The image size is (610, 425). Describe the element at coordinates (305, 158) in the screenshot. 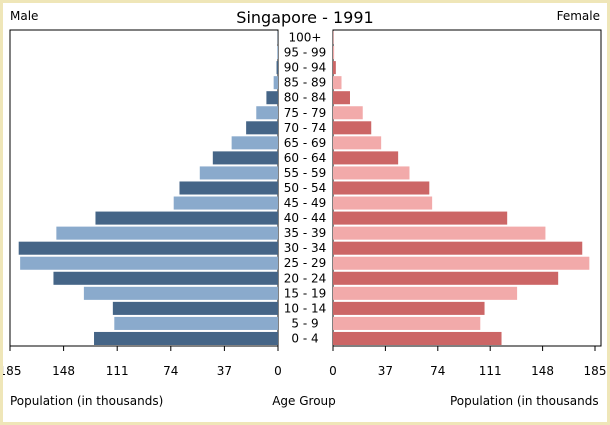

I see `age-label-12: 60 - 64` at that location.